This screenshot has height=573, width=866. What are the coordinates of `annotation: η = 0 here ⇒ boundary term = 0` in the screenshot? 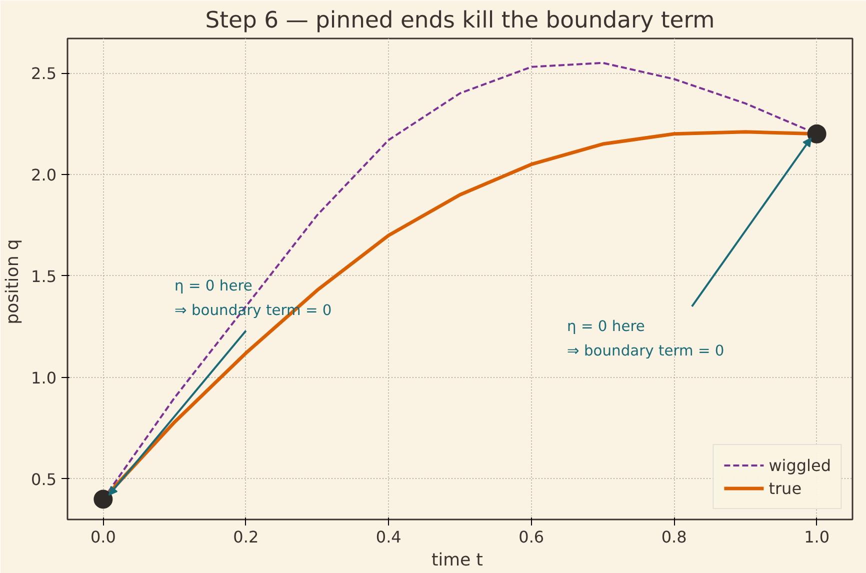 It's located at (645, 339).